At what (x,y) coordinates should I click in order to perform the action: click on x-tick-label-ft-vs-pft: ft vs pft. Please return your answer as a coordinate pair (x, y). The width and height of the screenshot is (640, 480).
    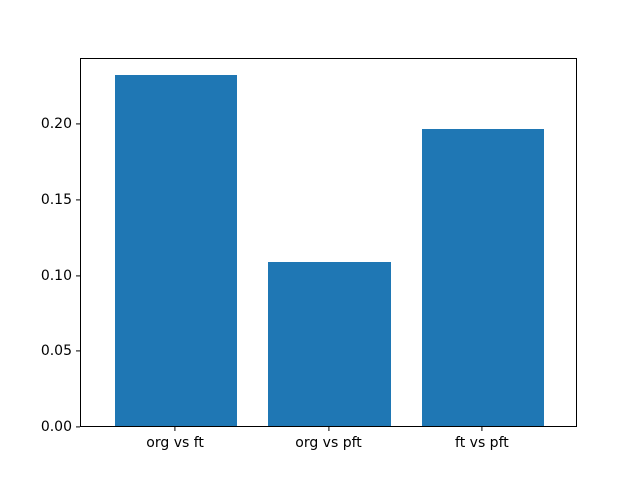
    Looking at the image, I should click on (482, 443).